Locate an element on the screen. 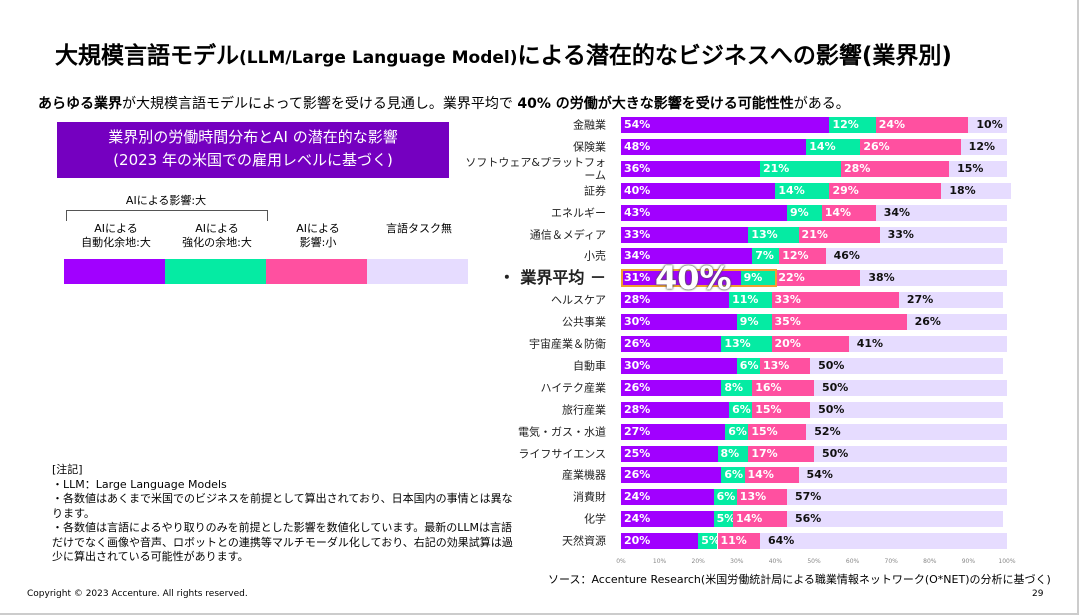 The height and width of the screenshot is (615, 1079). category-label: 保険業 is located at coordinates (589, 147).